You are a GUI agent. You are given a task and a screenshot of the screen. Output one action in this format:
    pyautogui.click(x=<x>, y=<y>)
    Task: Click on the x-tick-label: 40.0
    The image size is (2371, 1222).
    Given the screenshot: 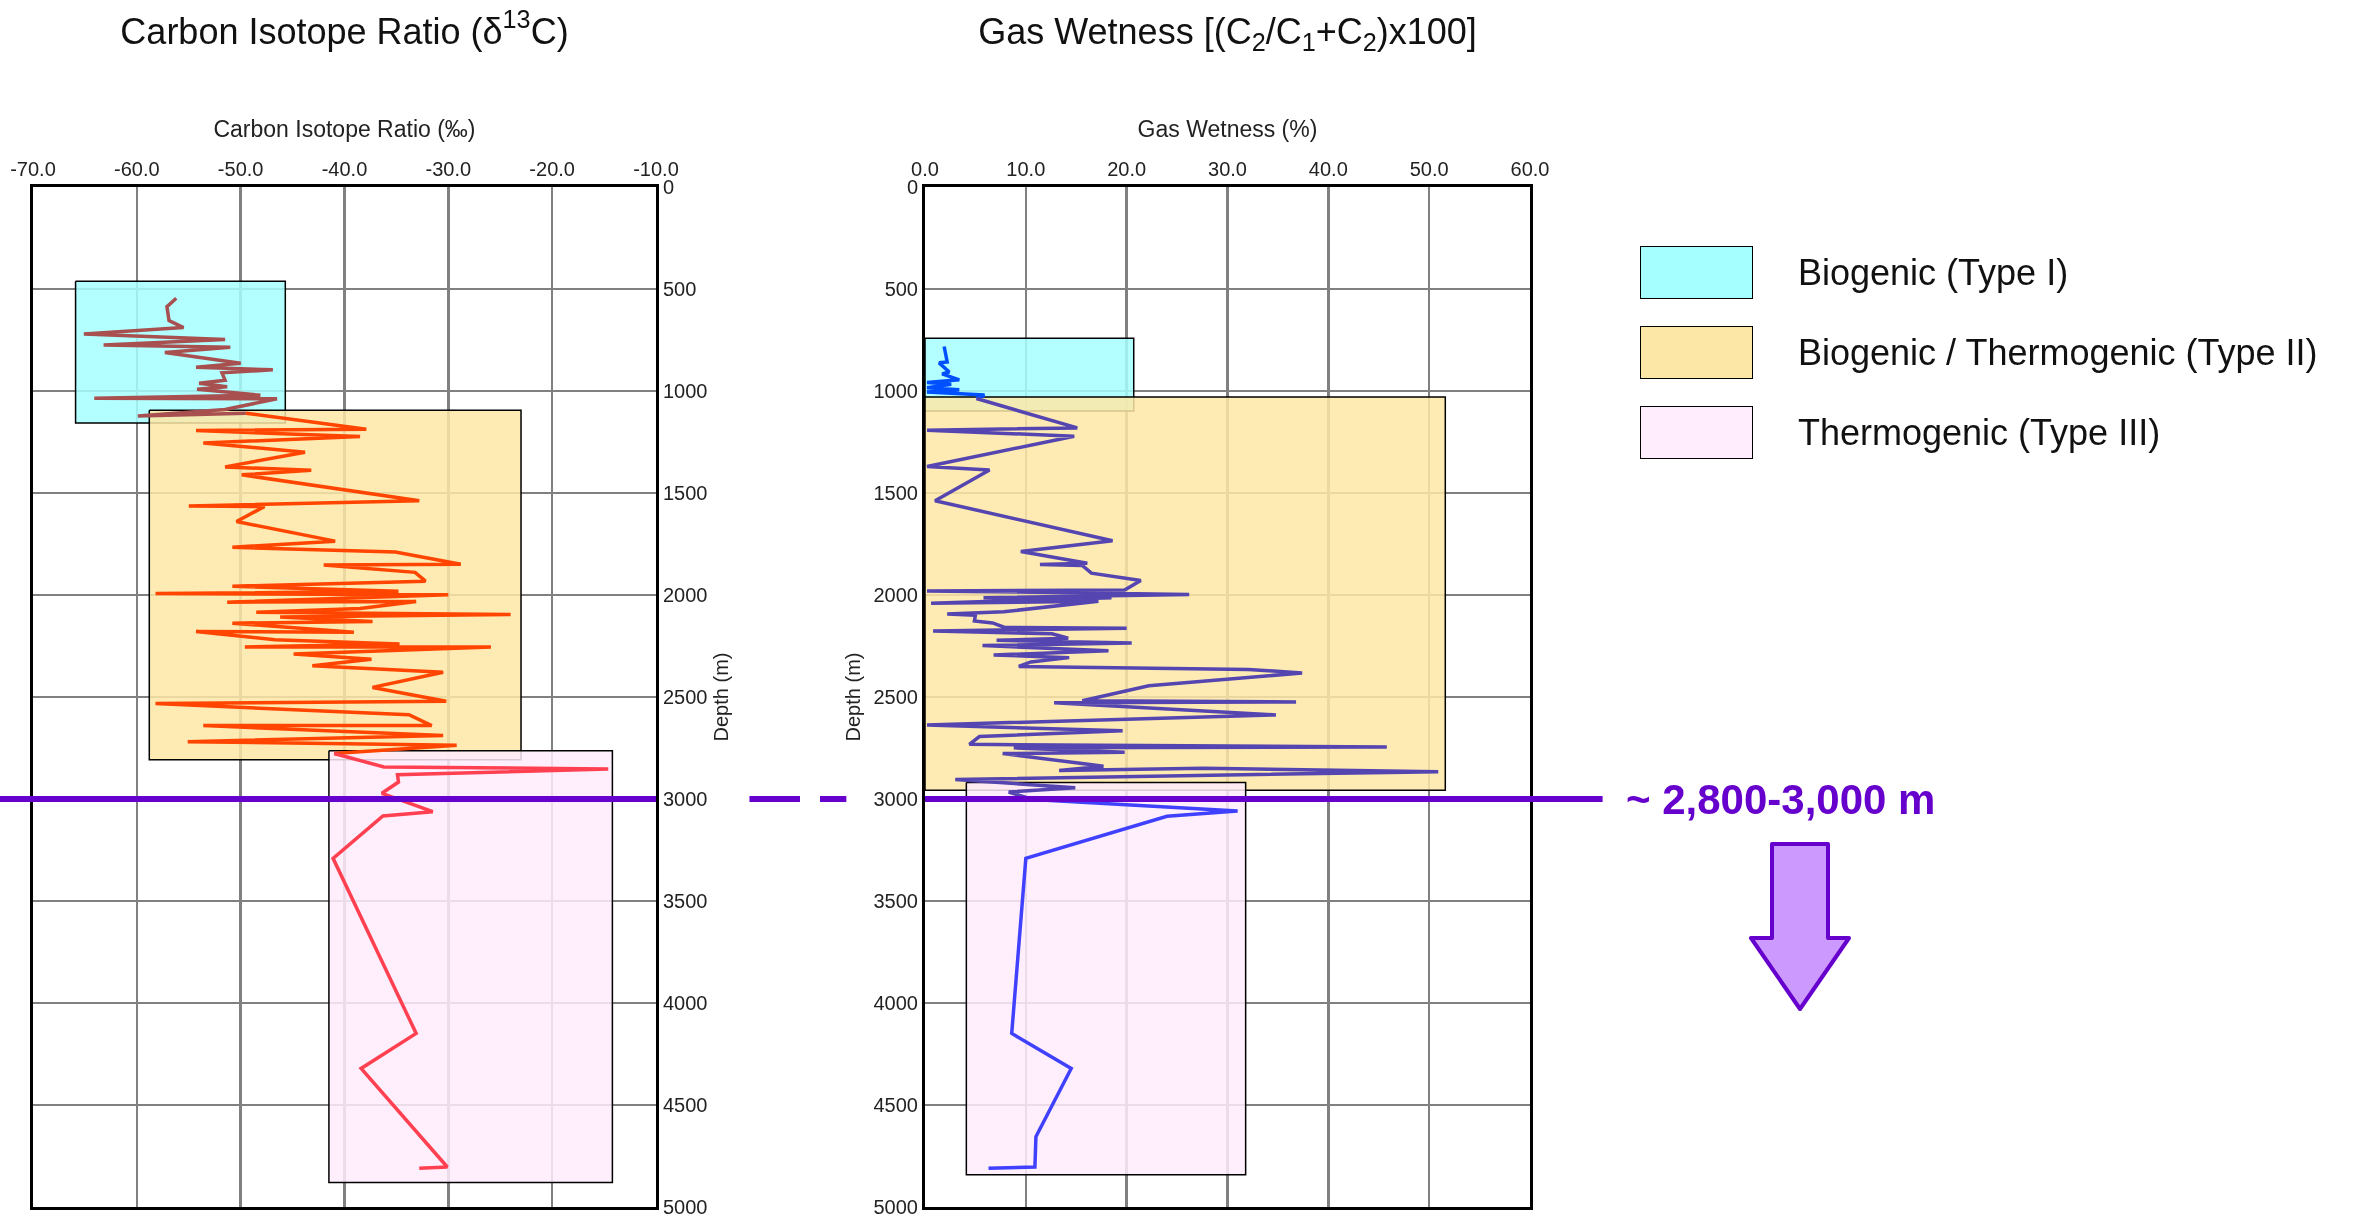 What is the action you would take?
    pyautogui.click(x=1328, y=169)
    